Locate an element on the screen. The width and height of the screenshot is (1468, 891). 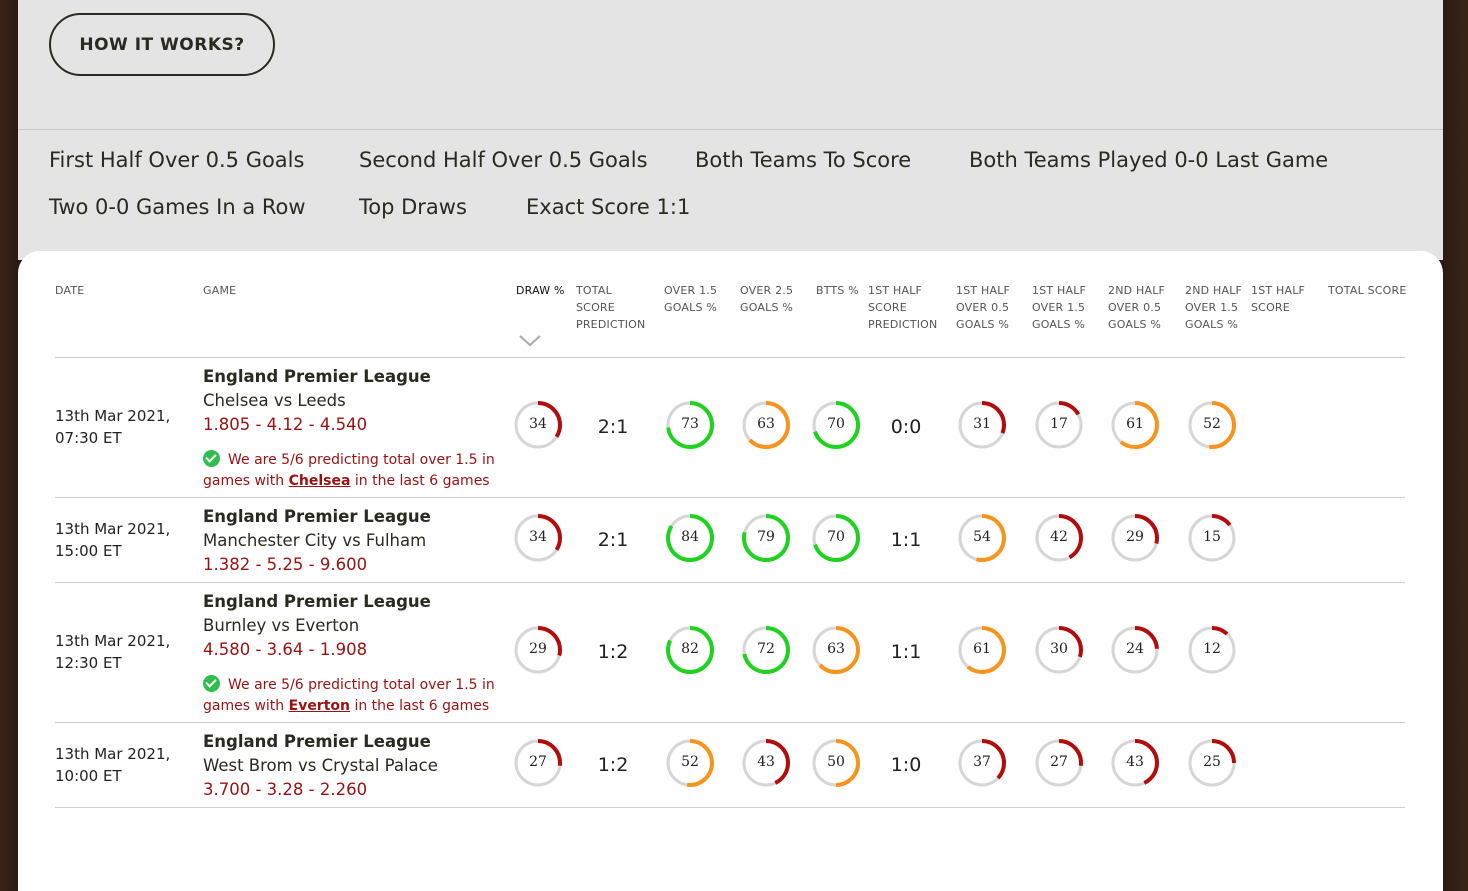
half2-over15-ring: 52 is located at coordinates (1212, 425).